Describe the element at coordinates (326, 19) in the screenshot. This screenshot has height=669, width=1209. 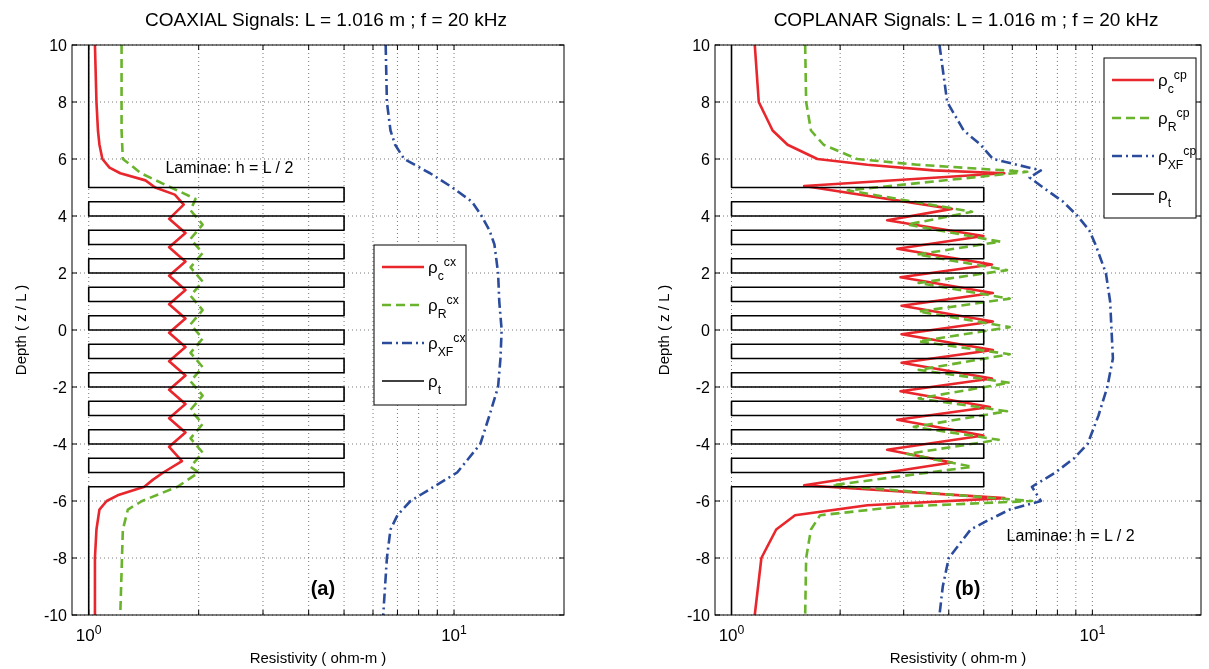
I see `chart-title: COAXIAL Signals: L = 1.016 m ; f = 20 kHz` at that location.